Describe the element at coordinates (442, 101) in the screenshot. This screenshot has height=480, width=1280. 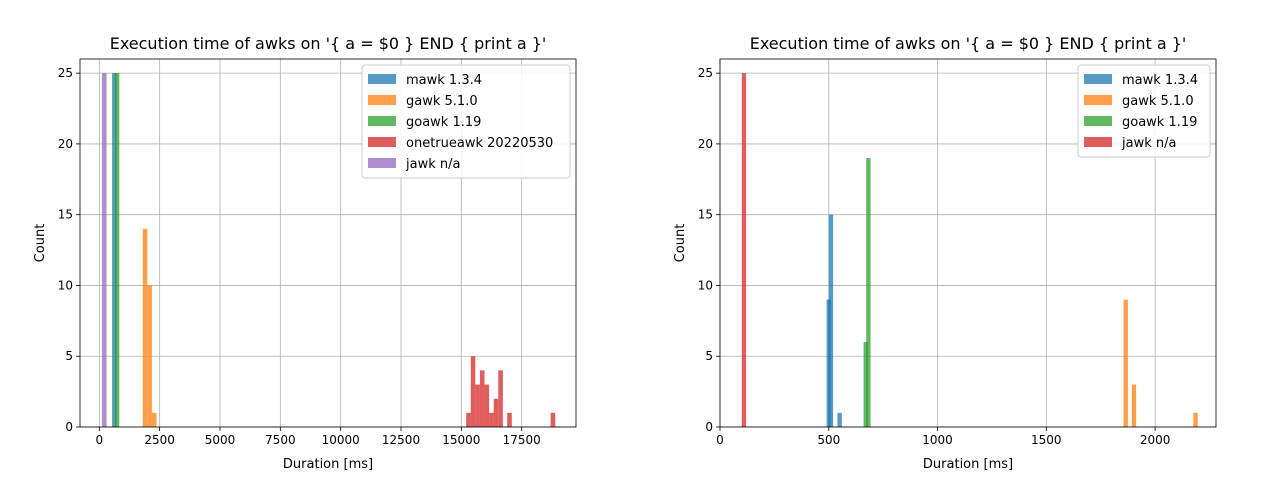
I see `chart-left-legend-label: gawk 5.1.0` at that location.